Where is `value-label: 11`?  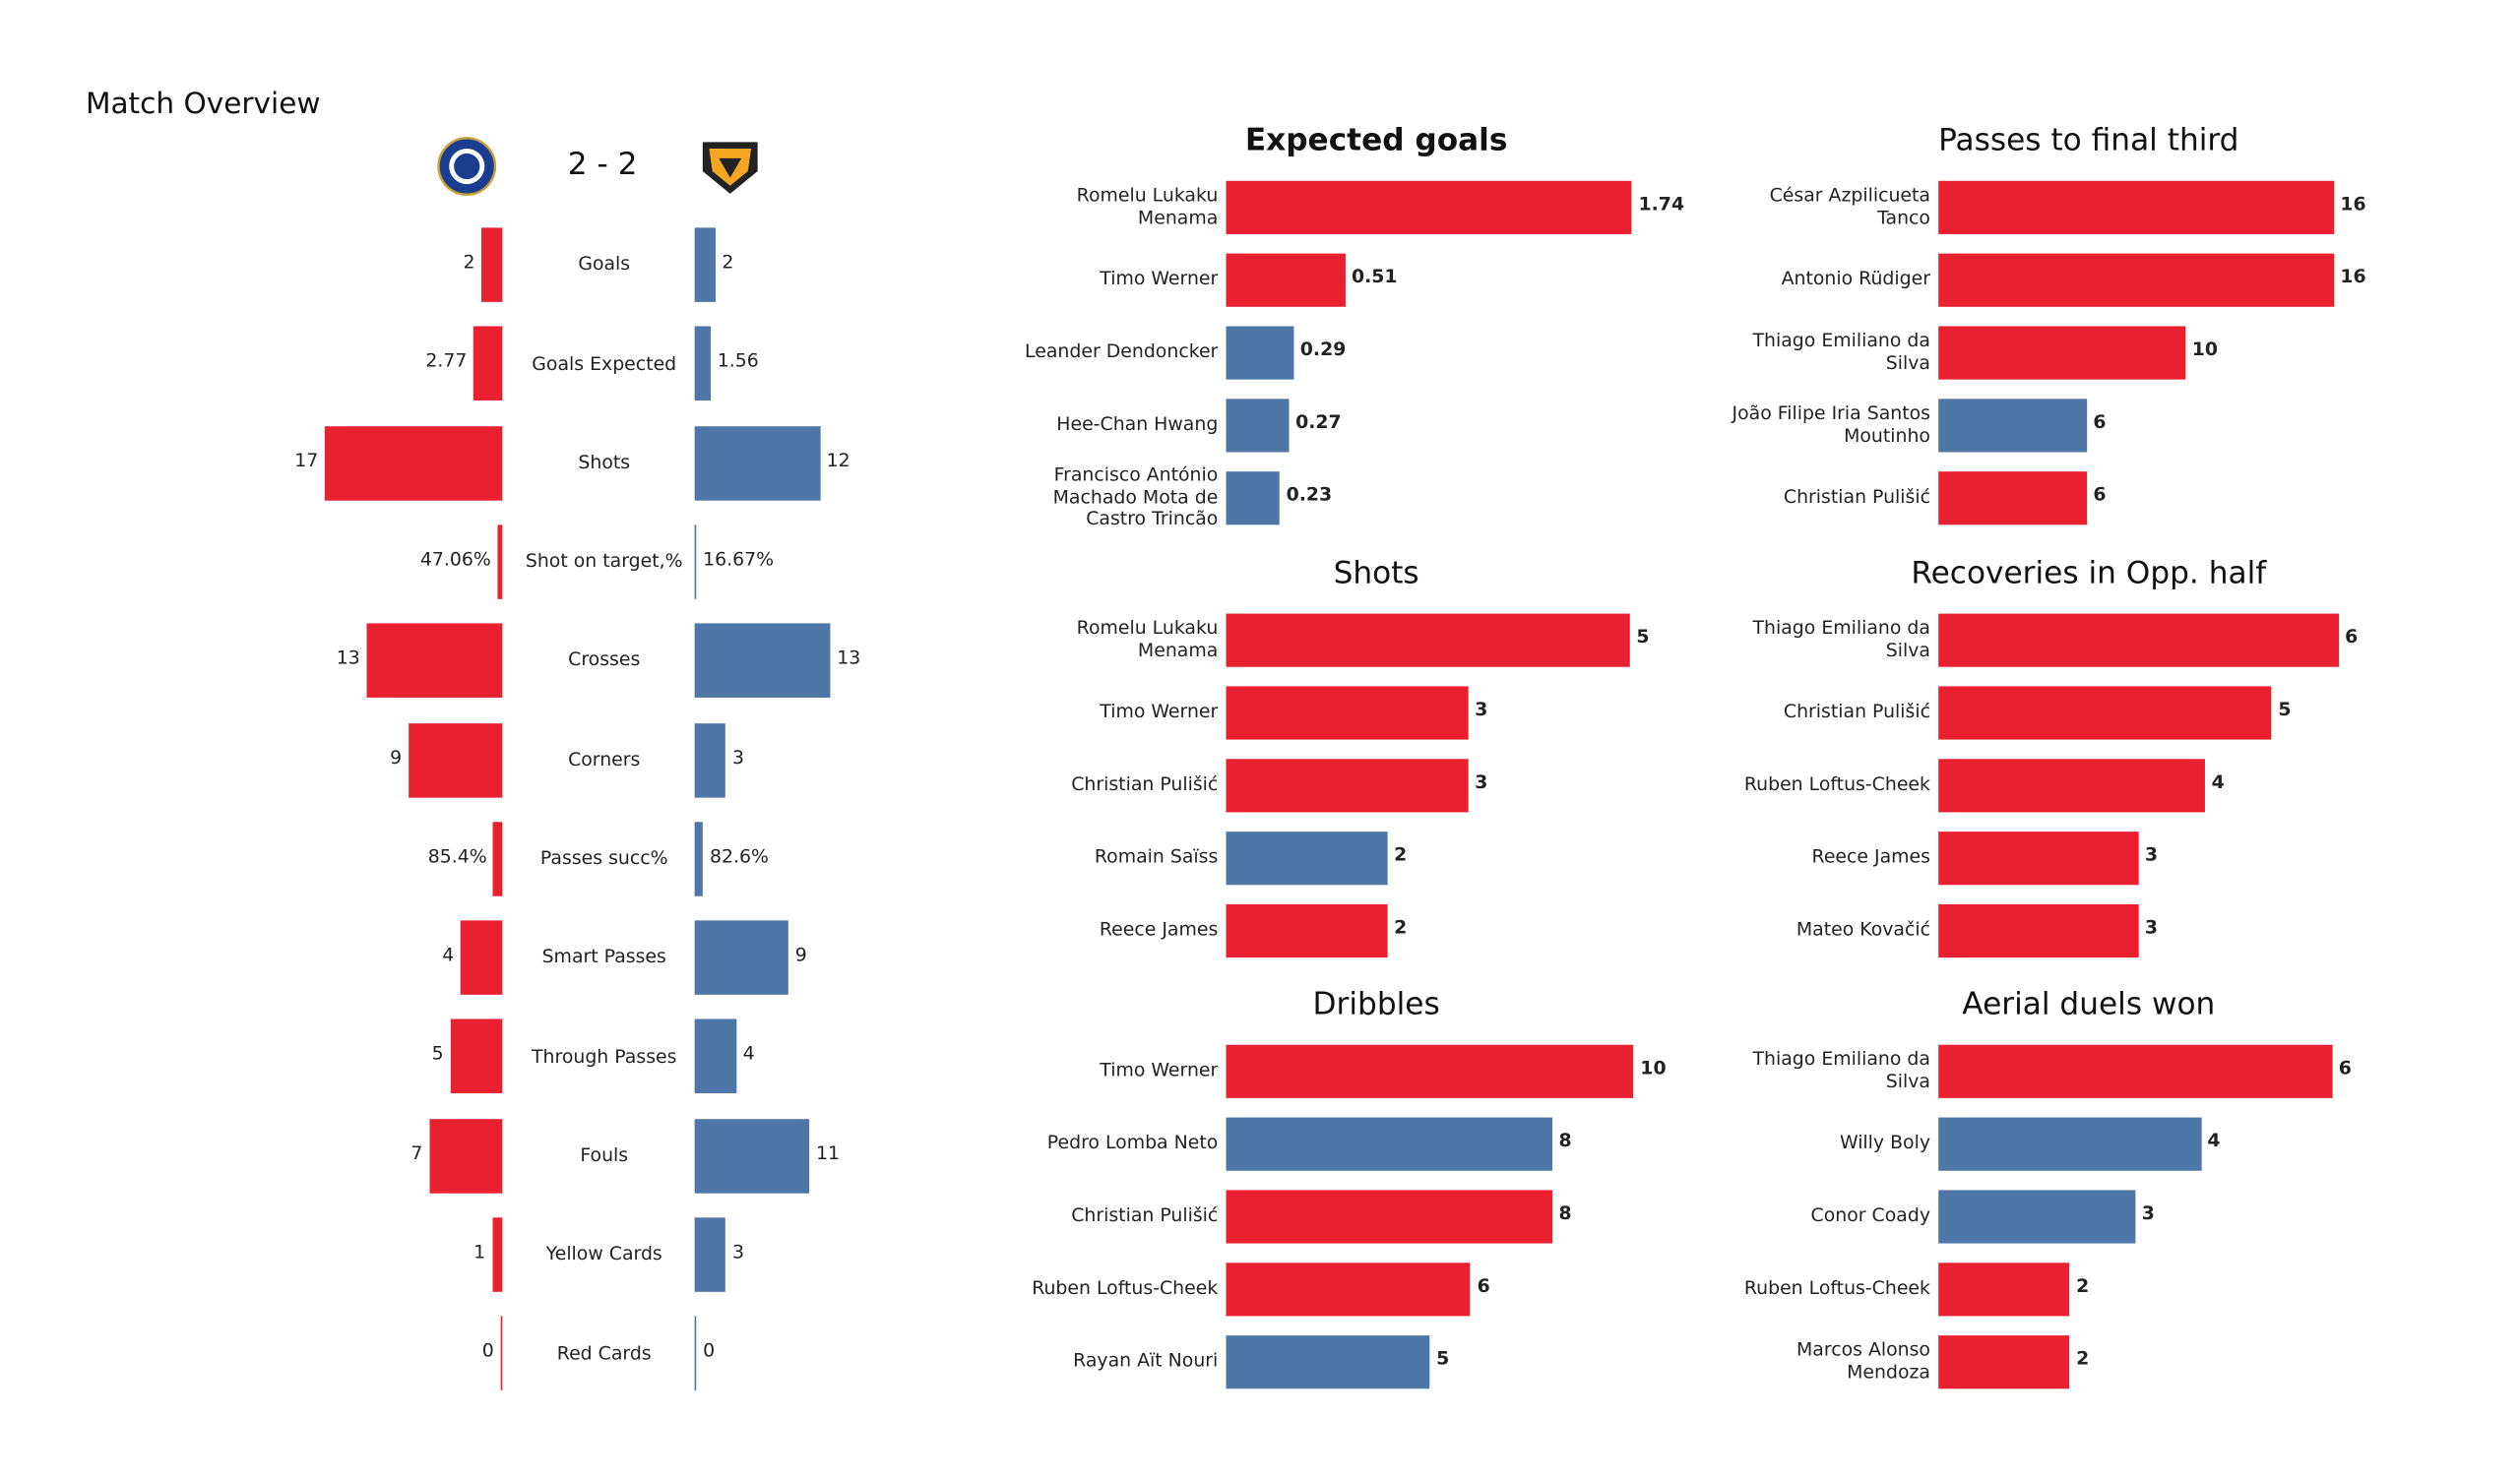 value-label: 11 is located at coordinates (828, 1152).